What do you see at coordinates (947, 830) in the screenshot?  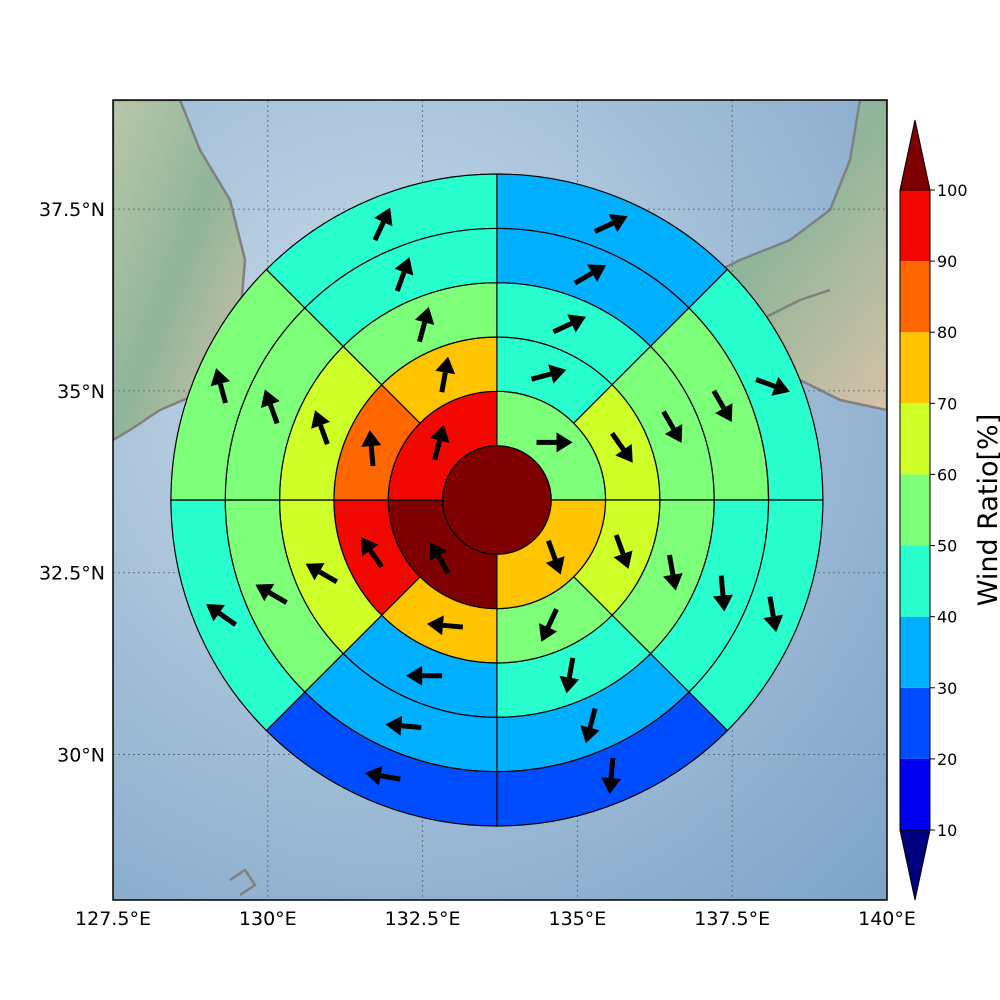 I see `colorbar-tick-label: 10` at bounding box center [947, 830].